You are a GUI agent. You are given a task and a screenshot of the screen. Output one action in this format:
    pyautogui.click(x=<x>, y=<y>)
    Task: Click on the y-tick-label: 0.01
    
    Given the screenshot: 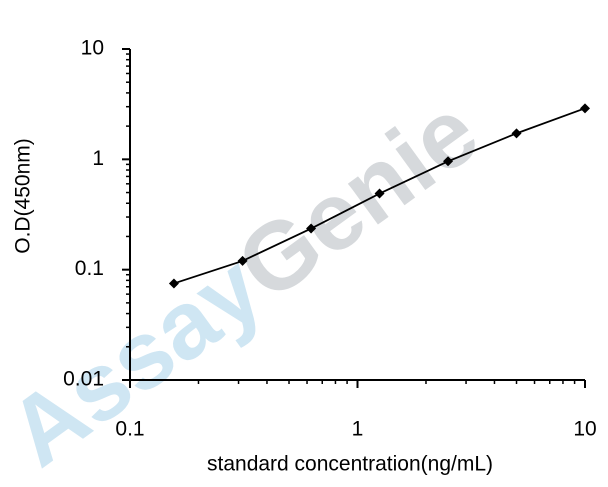 What is the action you would take?
    pyautogui.click(x=83, y=379)
    